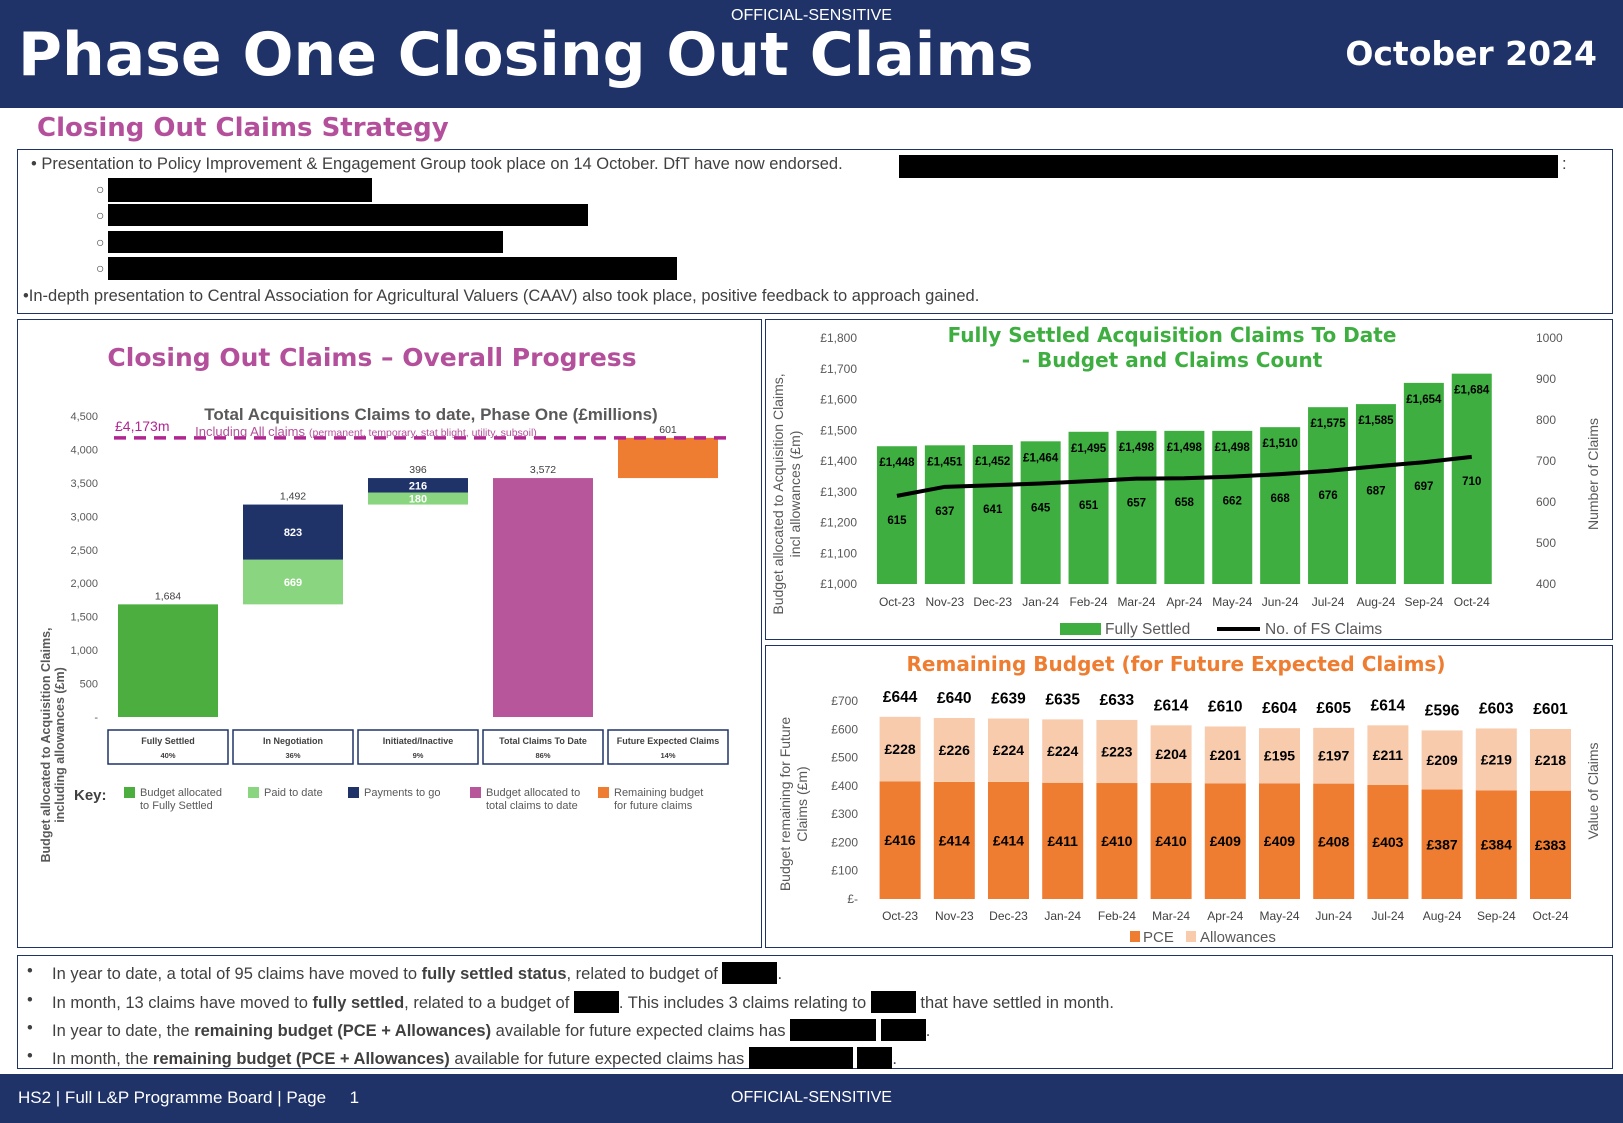 The width and height of the screenshot is (1623, 1123). I want to click on bar-value-label: £1,510, so click(1280, 444).